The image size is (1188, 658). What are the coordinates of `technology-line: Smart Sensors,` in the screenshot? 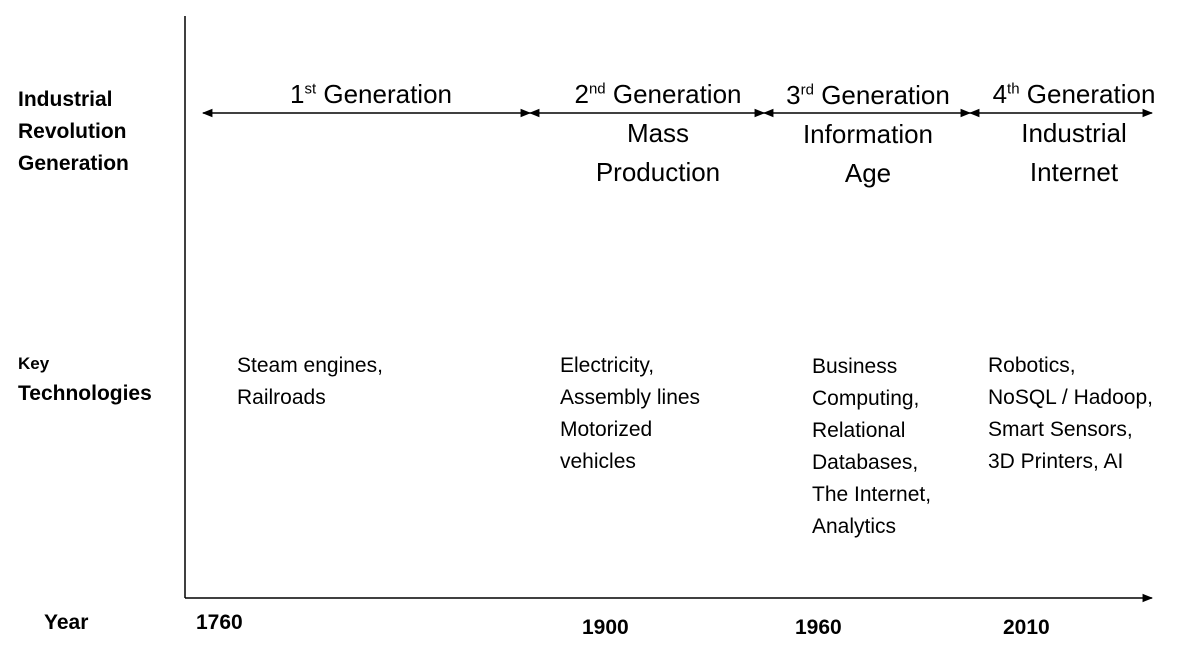 It's located at (1060, 429).